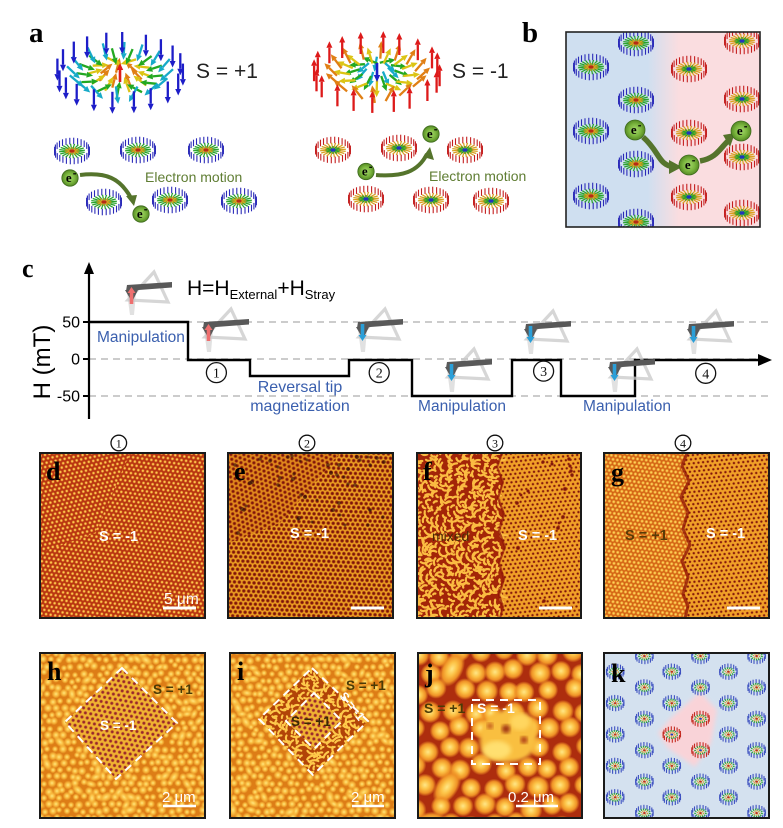  Describe the element at coordinates (300, 387) in the screenshot. I see `svg-text: Reversal tip` at that location.